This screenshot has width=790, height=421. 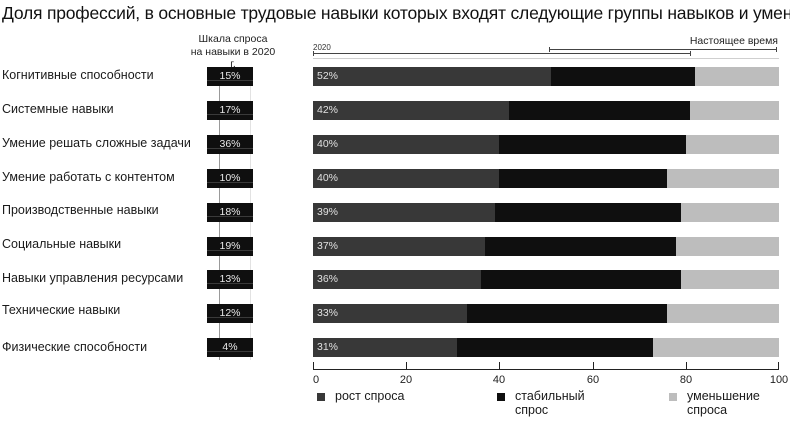 I want to click on segment-growth: 52%, so click(x=432, y=76).